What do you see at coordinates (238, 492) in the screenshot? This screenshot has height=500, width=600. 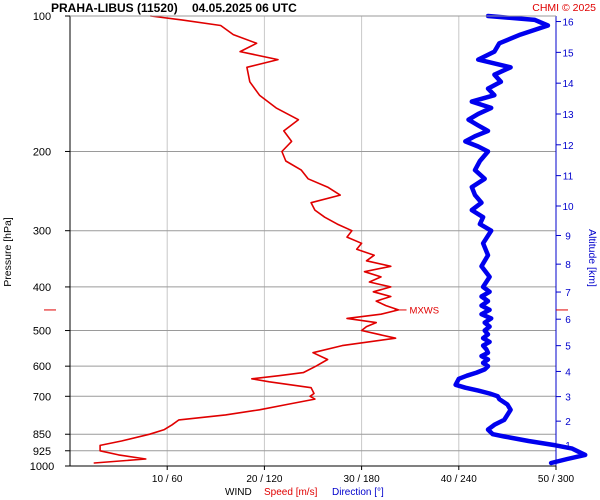 I see `x-axis-label-wind: WIND` at bounding box center [238, 492].